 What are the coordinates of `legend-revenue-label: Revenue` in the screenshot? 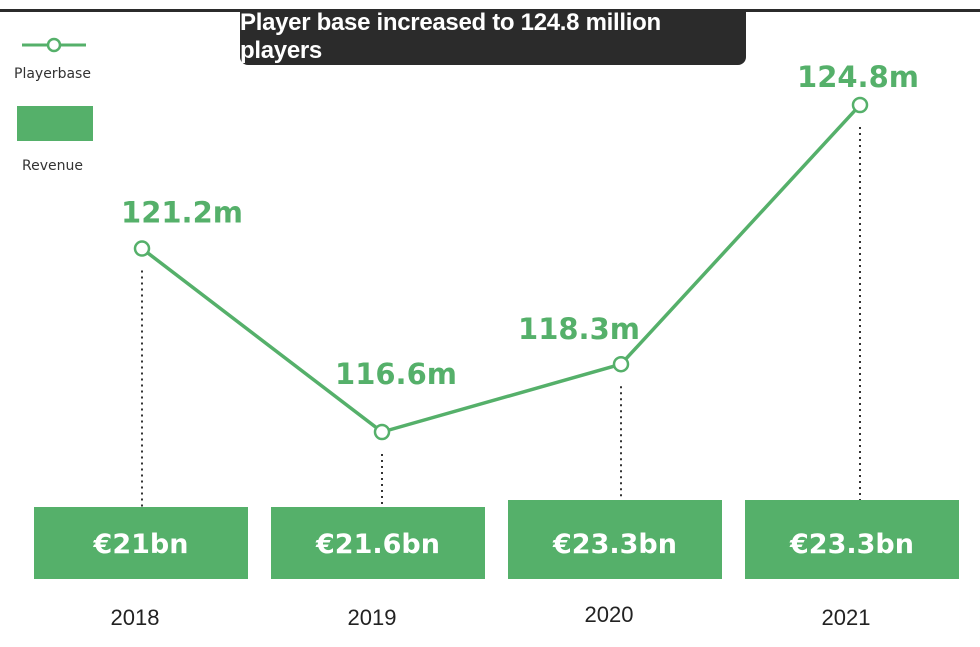 It's located at (52, 166).